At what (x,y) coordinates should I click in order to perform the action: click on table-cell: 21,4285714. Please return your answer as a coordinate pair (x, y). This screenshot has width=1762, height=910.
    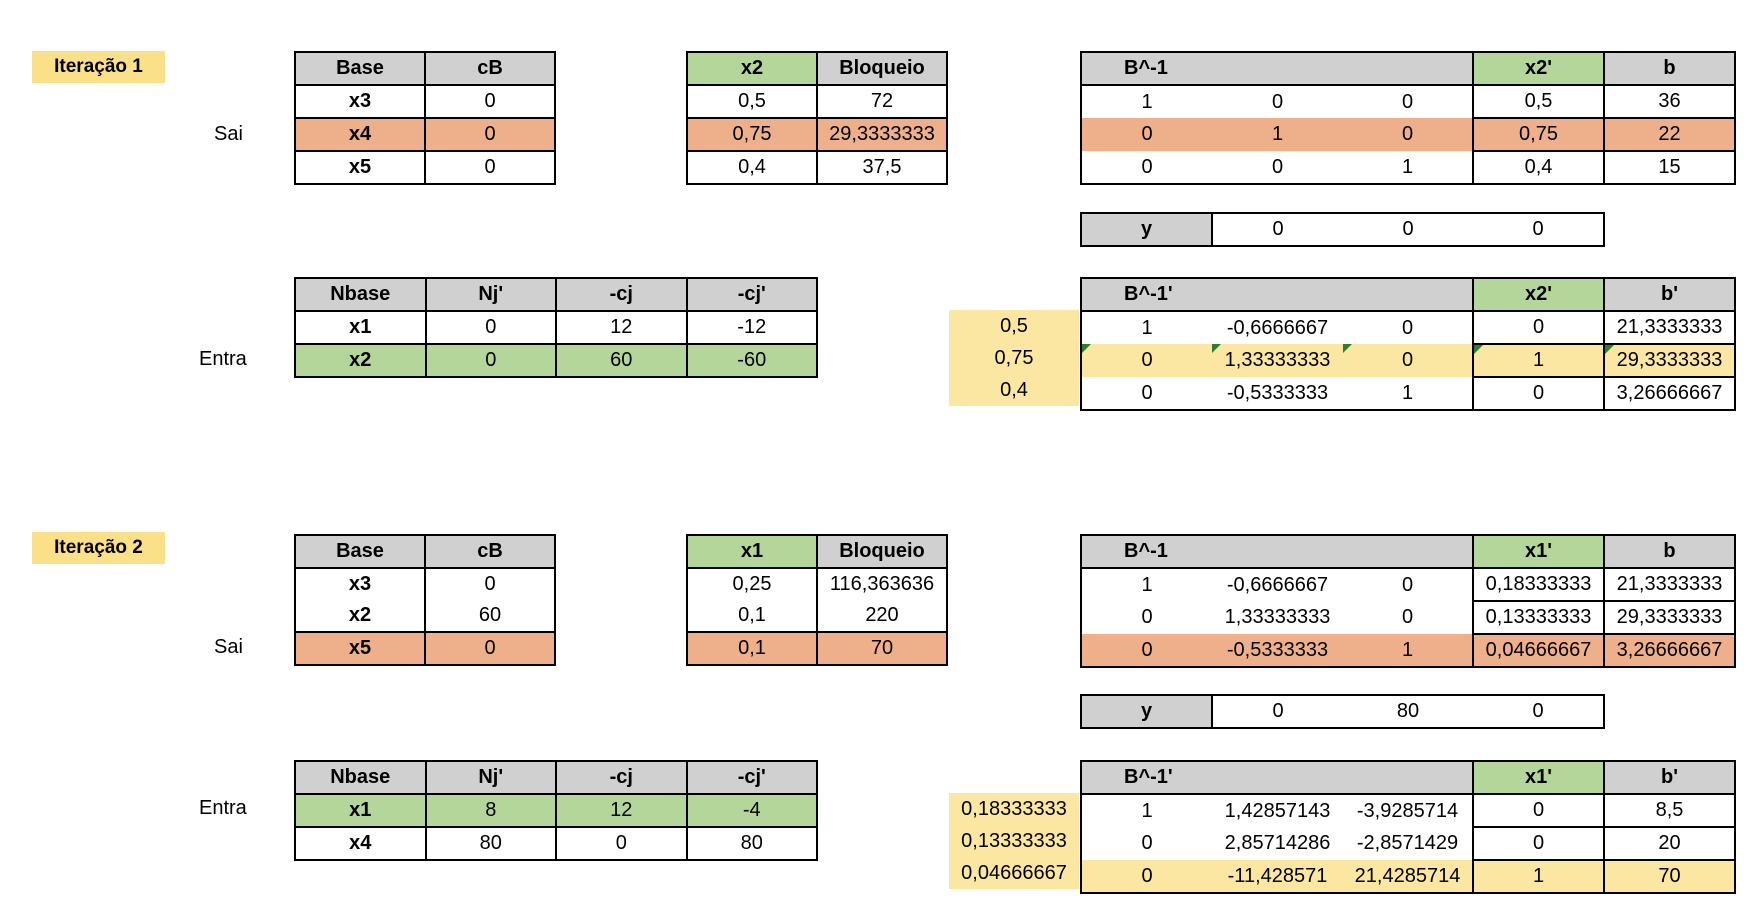
    Looking at the image, I should click on (1408, 877).